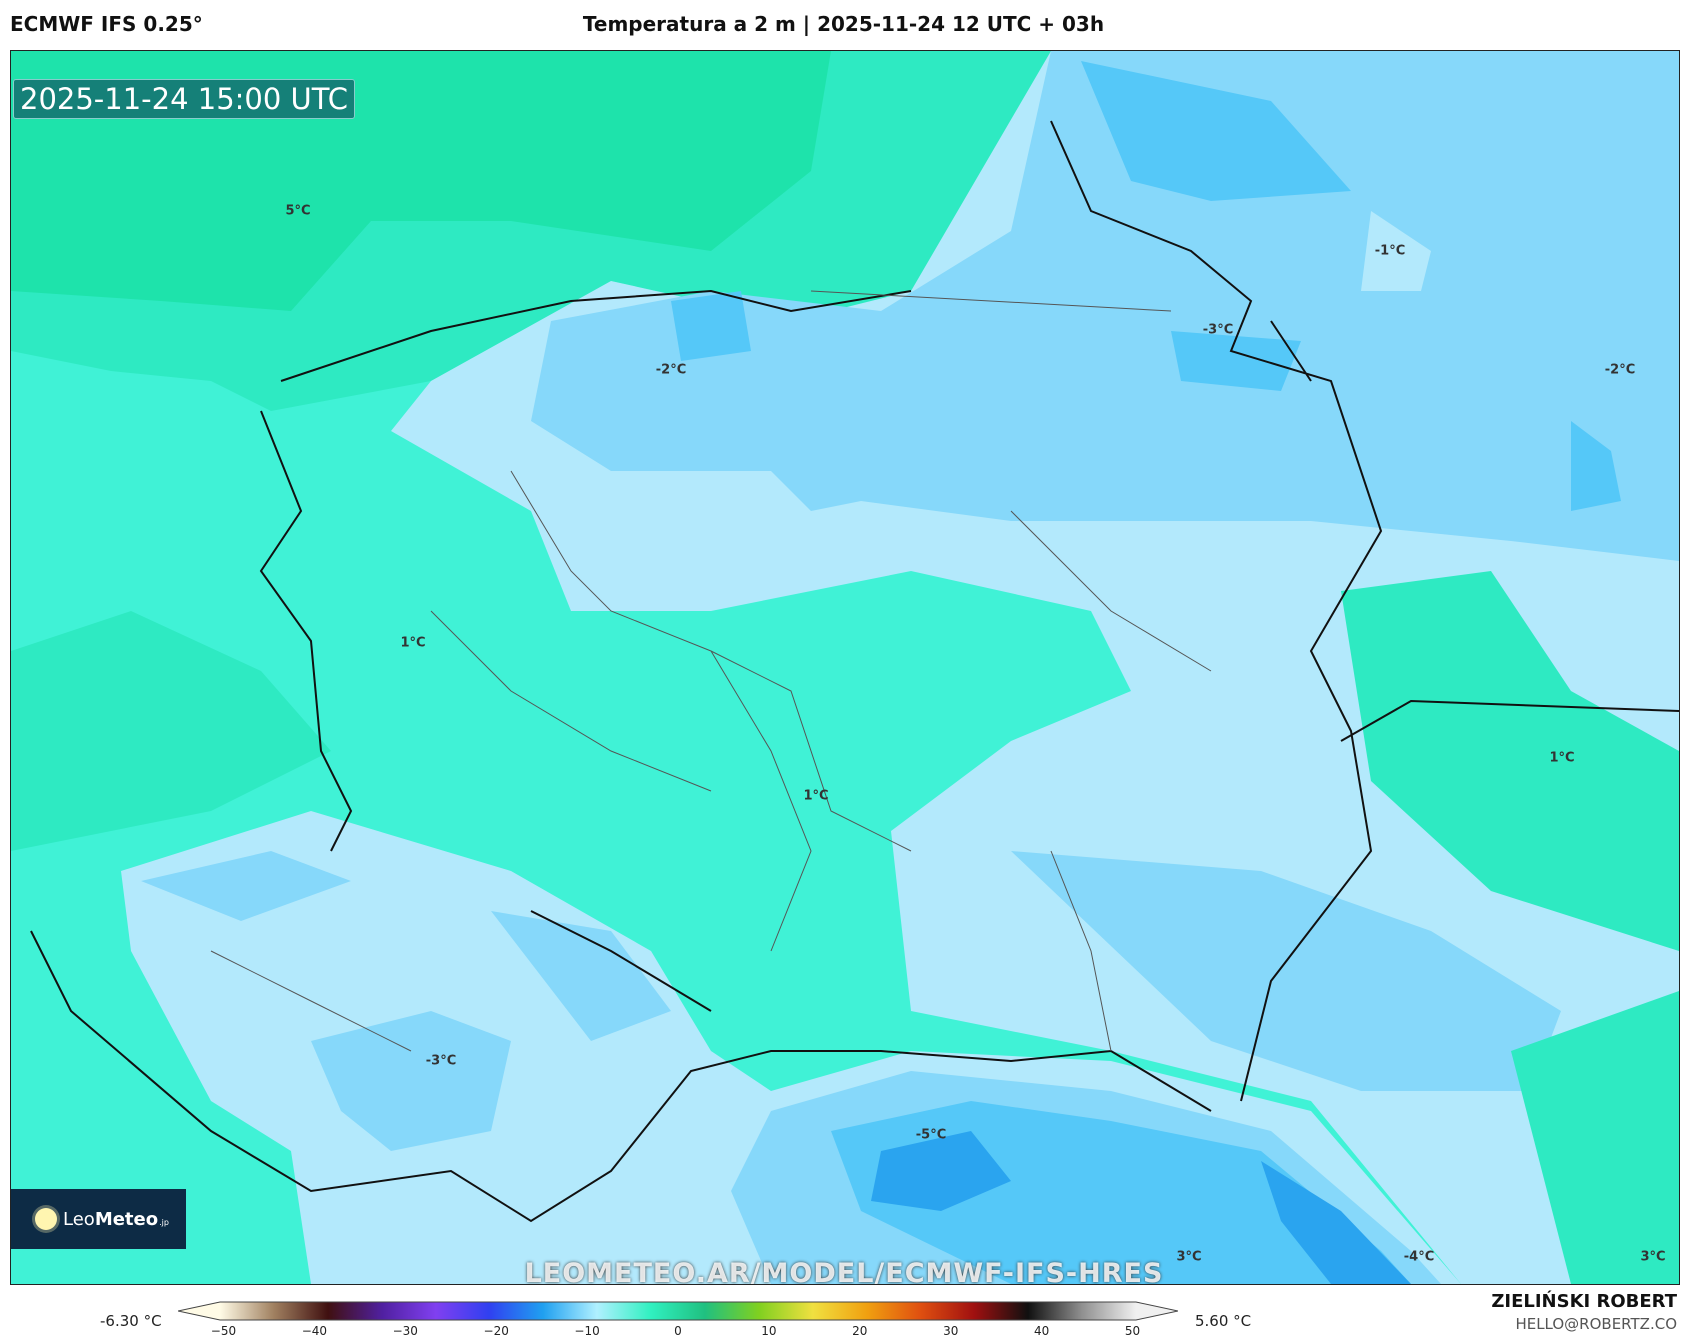 Image resolution: width=1687 pixels, height=1338 pixels. Describe the element at coordinates (223, 1331) in the screenshot. I see `colorbar-tick: −50` at that location.